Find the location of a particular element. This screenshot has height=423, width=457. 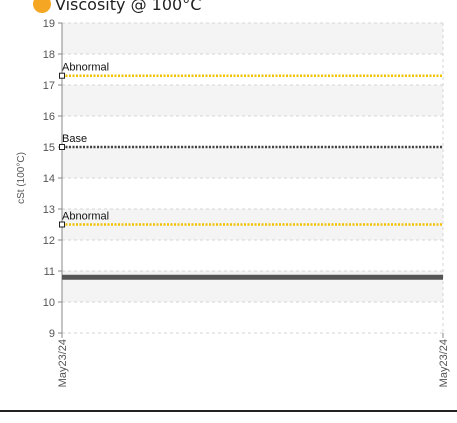

y-tick-label: 19 is located at coordinates (49, 24).